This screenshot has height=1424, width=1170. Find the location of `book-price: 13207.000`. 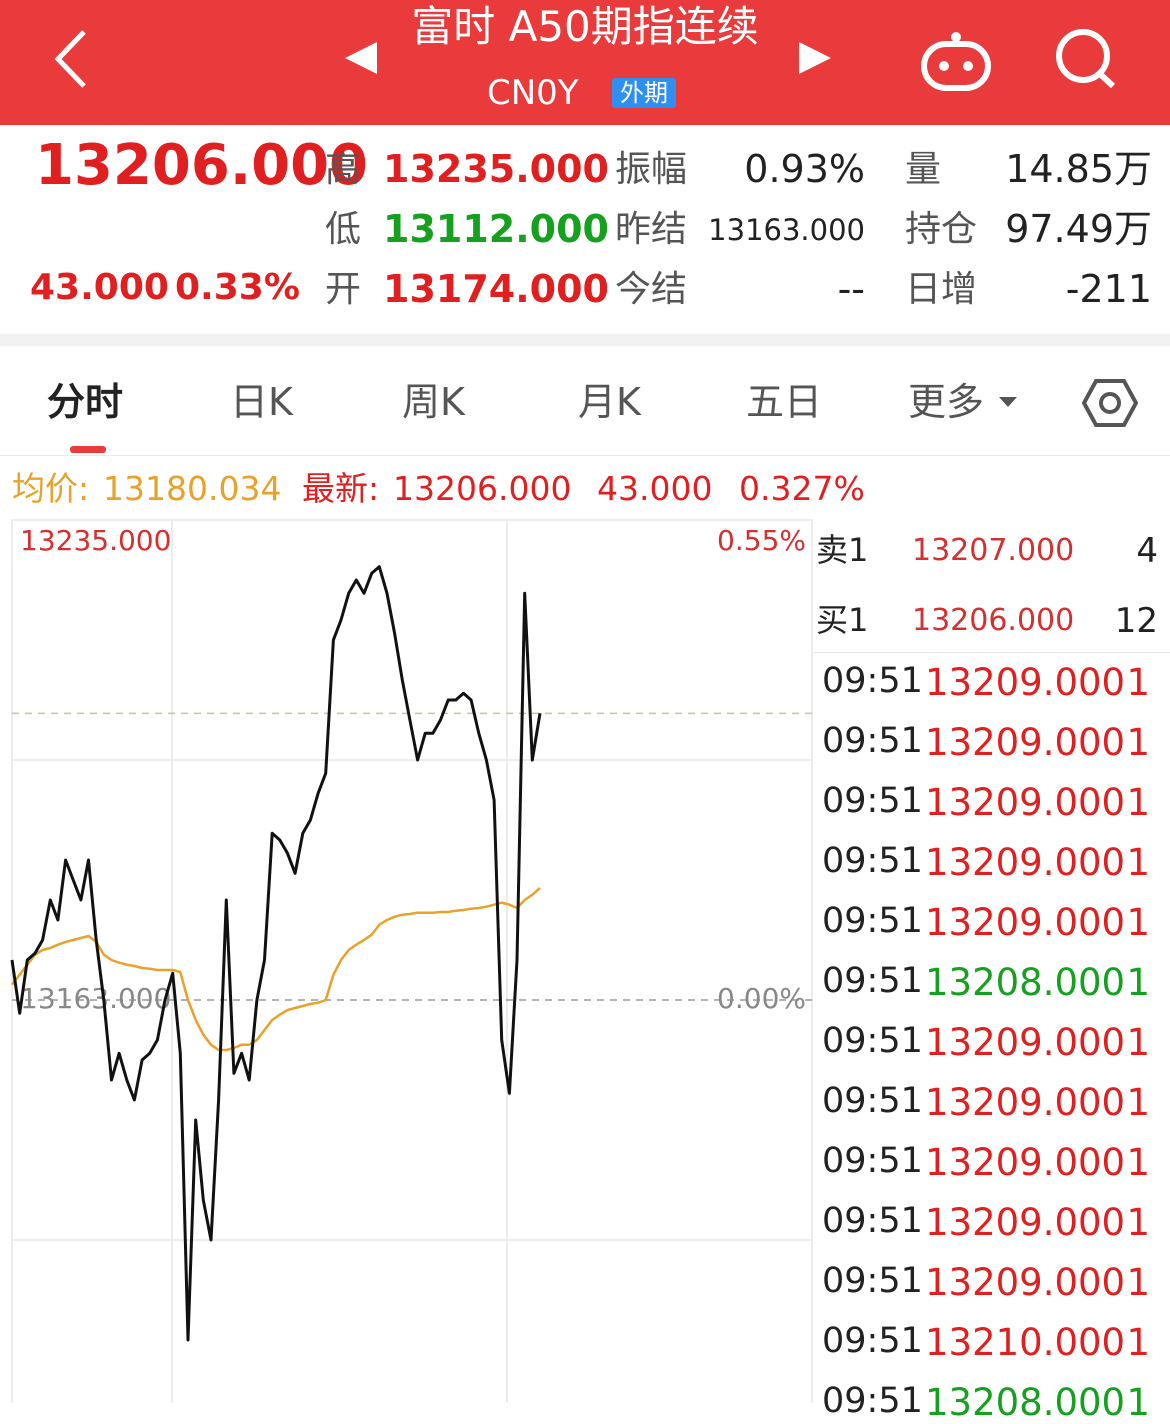

book-price: 13207.000 is located at coordinates (993, 550).